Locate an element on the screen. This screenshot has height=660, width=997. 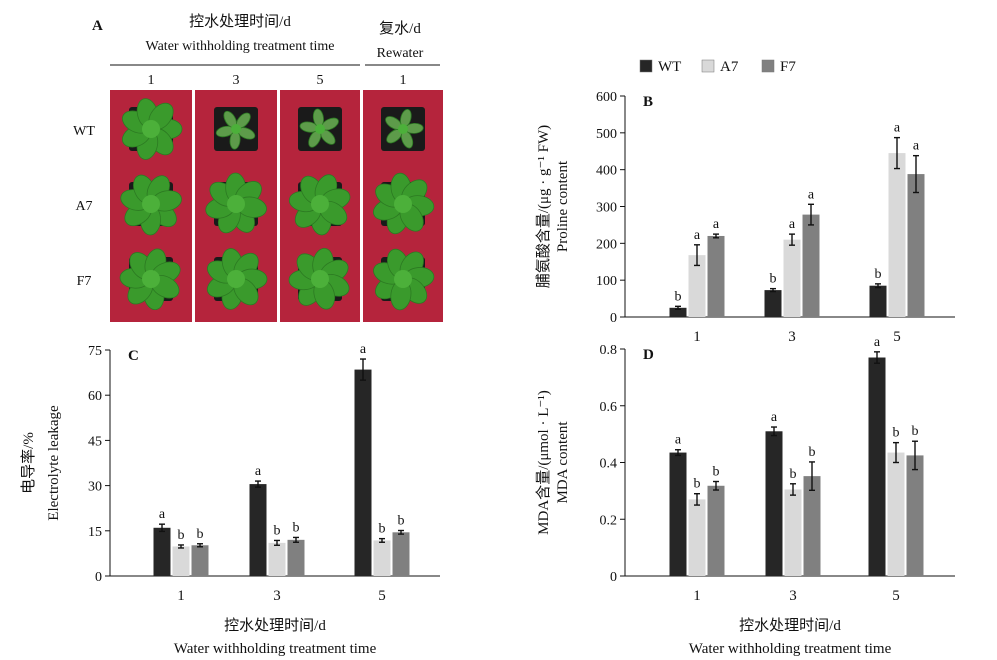
legend: WT A7 F7 is located at coordinates (717, 67).